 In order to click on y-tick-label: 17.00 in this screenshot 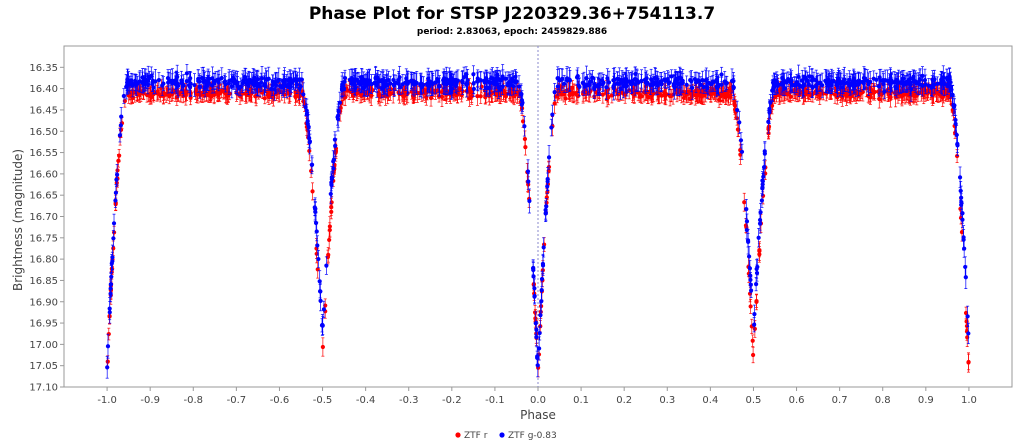, I will do `click(43, 345)`.